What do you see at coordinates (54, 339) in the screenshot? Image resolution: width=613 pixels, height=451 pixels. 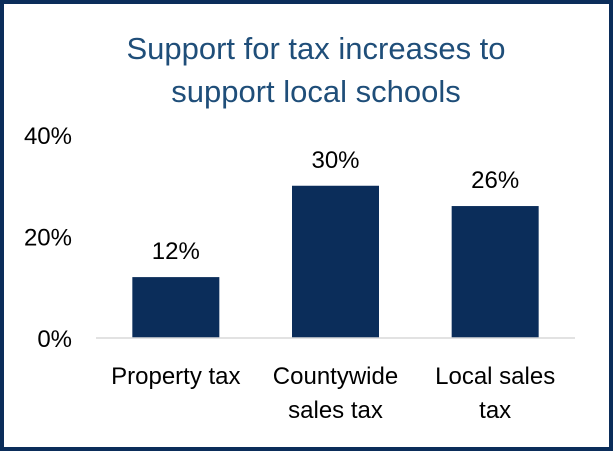 I see `y-tick-label: 0%` at bounding box center [54, 339].